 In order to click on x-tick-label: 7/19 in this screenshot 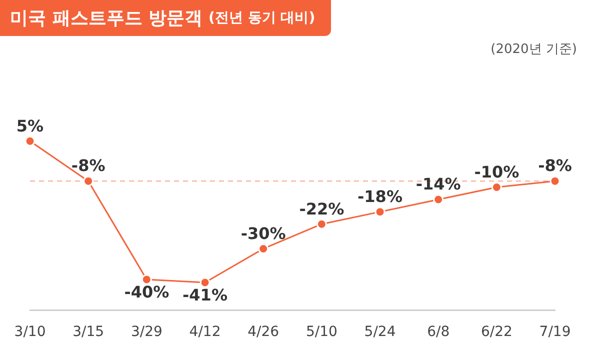, I will do `click(555, 332)`.